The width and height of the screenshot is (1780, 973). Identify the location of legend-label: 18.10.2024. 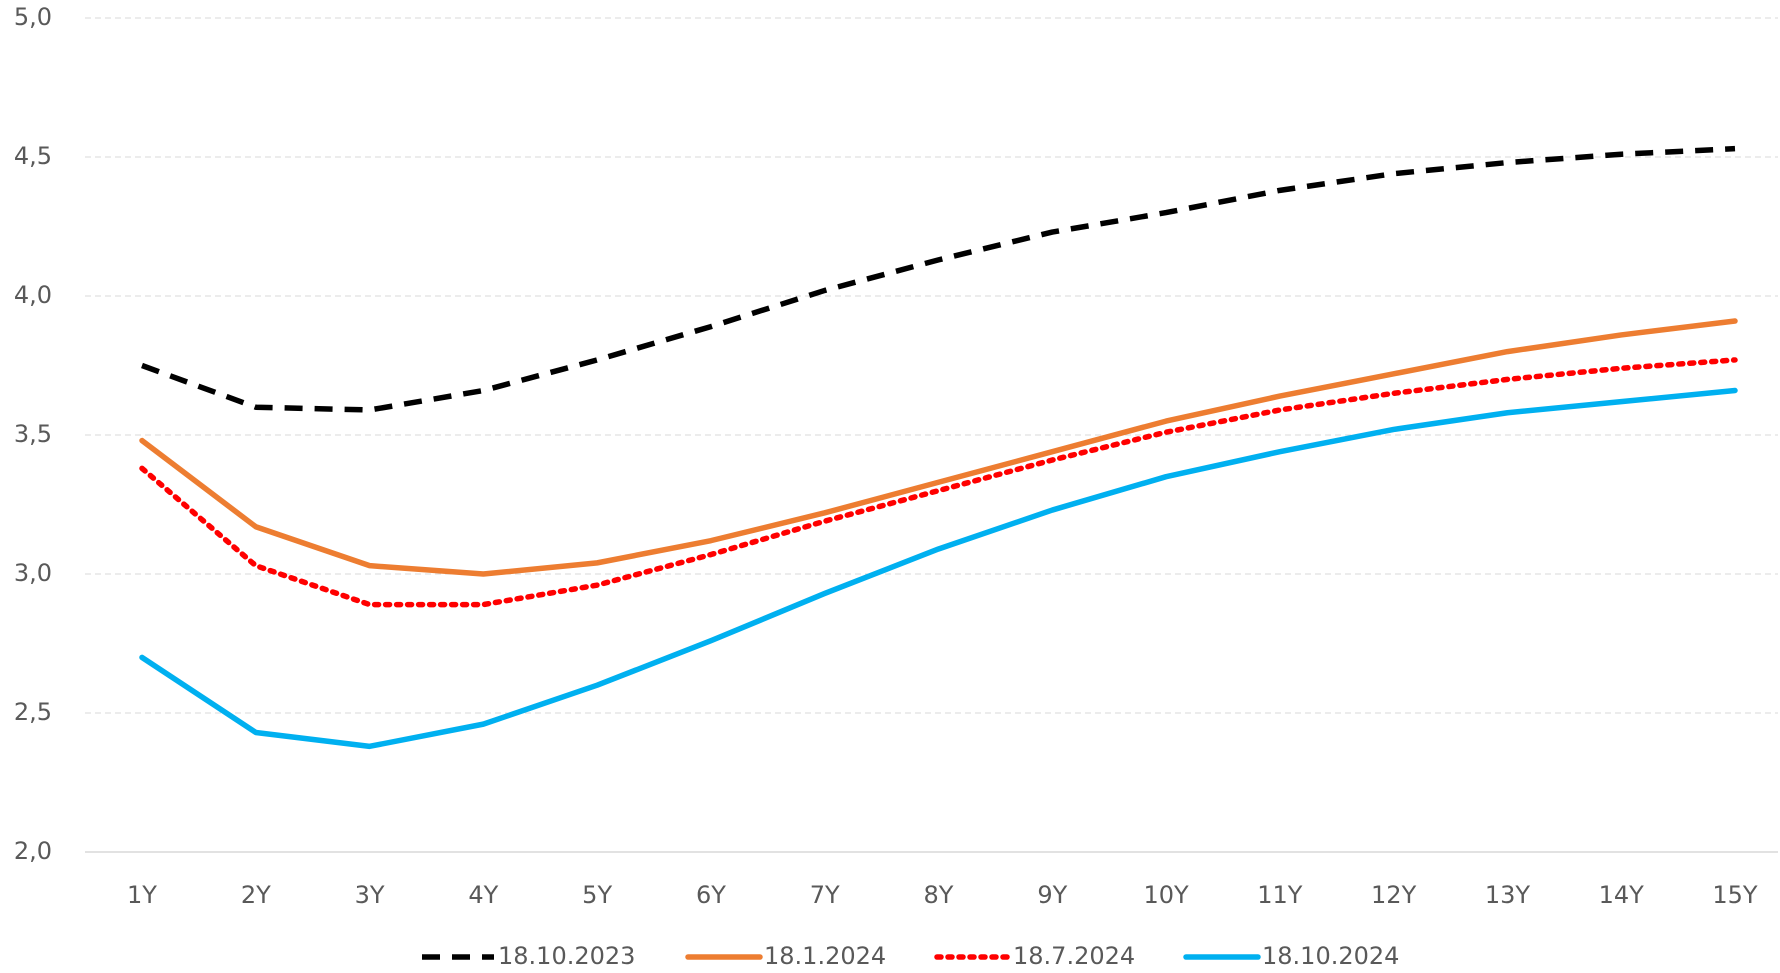
(1330, 956).